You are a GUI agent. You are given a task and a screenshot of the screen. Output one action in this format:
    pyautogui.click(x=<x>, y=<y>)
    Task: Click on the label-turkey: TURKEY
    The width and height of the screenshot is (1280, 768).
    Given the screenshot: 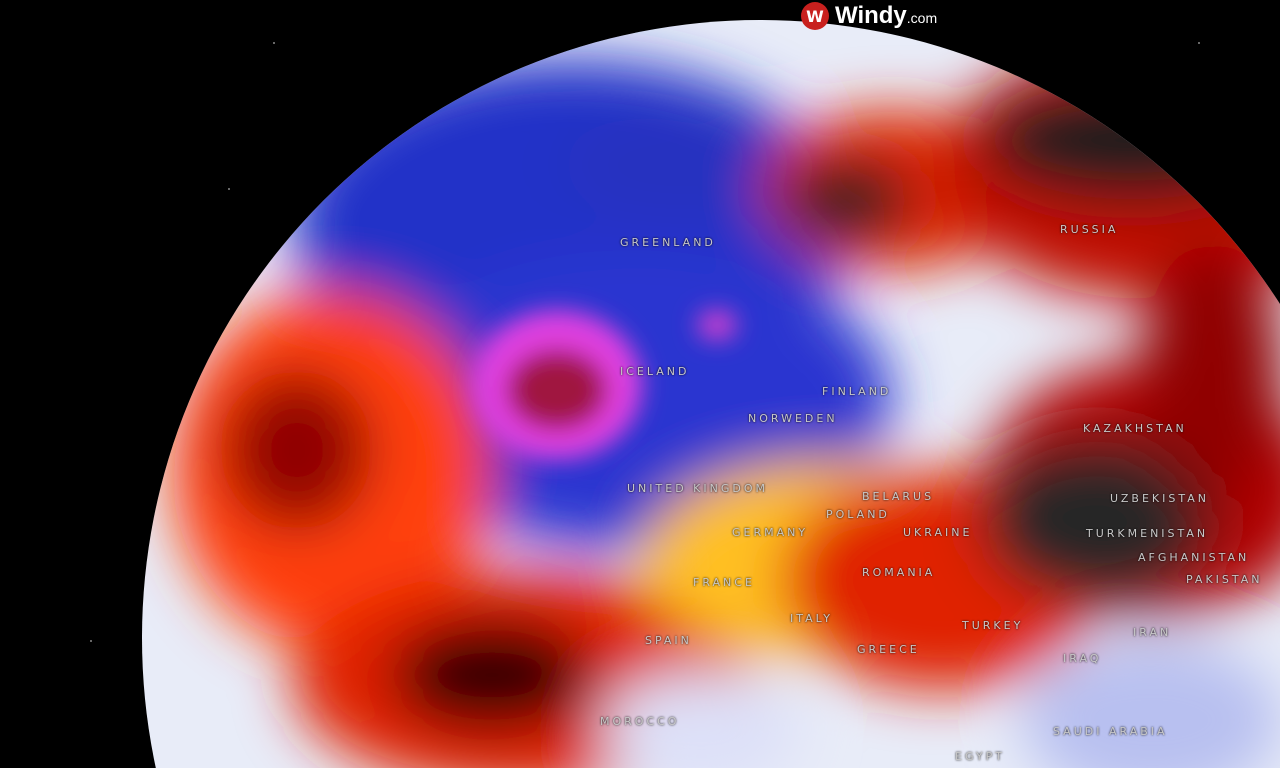 What is the action you would take?
    pyautogui.click(x=993, y=625)
    